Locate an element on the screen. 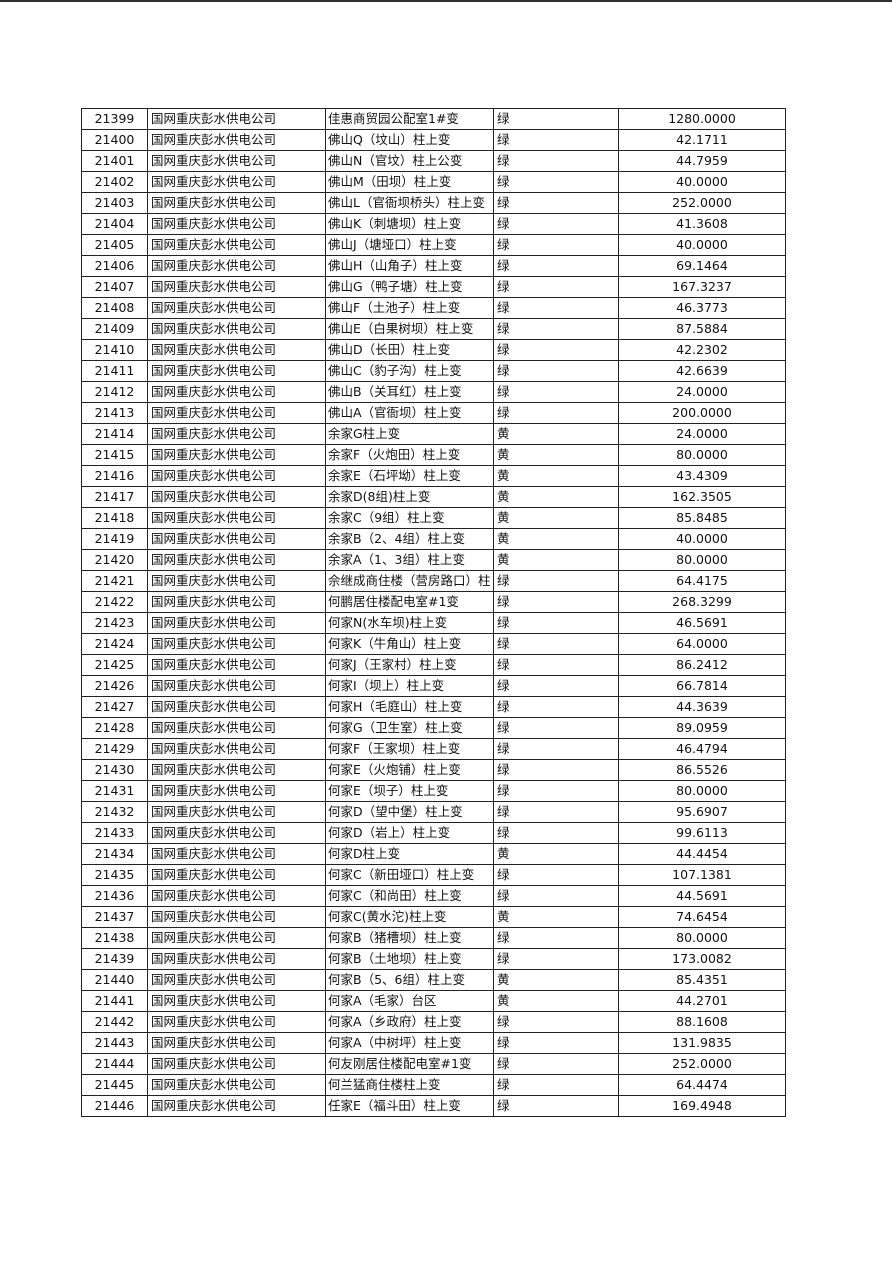  table-row: 21444 国网重庆彭水供电公司 何友刚居住楼配电室#1变绿 252.0000 is located at coordinates (433, 1064).